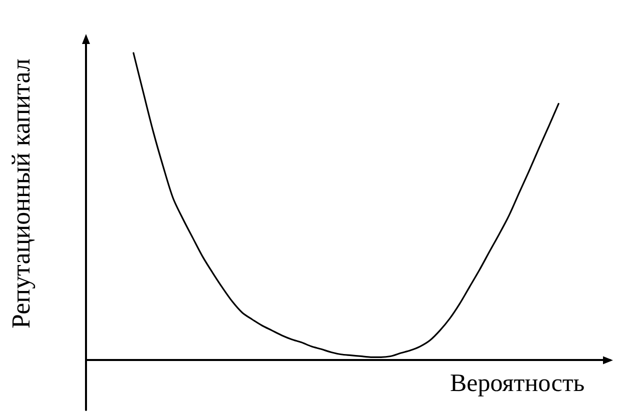 The height and width of the screenshot is (418, 617). Describe the element at coordinates (517, 384) in the screenshot. I see `x-axis-title: Вероятность` at that location.